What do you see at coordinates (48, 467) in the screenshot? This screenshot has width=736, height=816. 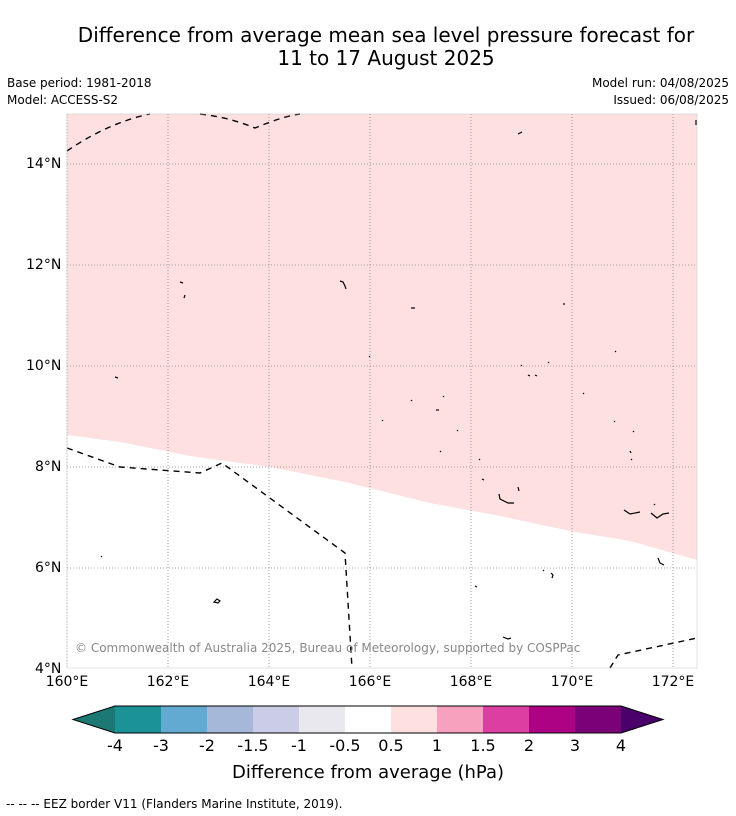 I see `lat-label-8n: 8°N` at bounding box center [48, 467].